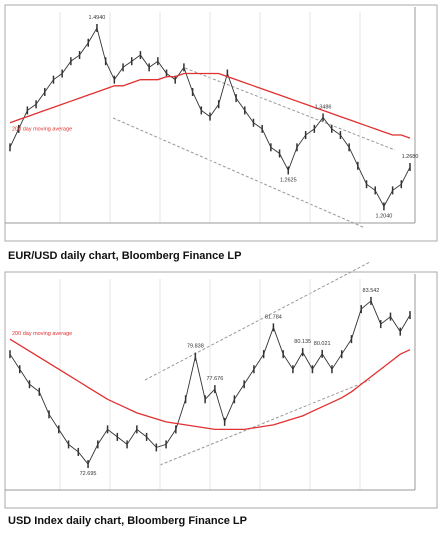  I want to click on annotation: 83.542, so click(371, 291).